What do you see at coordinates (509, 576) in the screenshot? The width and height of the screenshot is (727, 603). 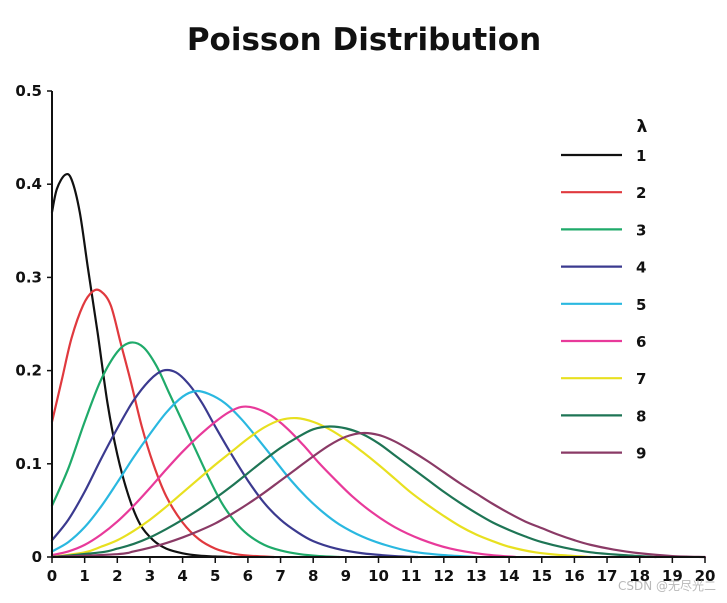 I see `x-tick-label: 14` at bounding box center [509, 576].